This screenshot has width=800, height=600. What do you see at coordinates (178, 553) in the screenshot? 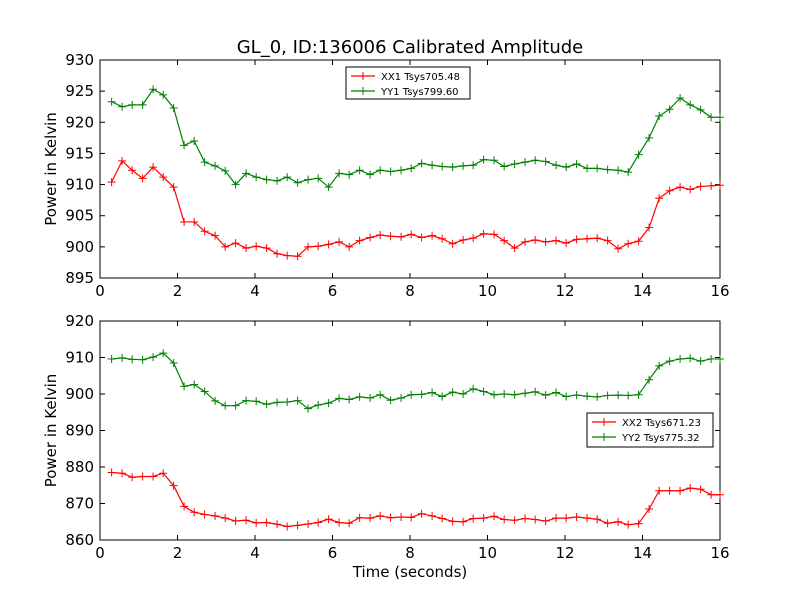
I see `x-tick-label: 2` at bounding box center [178, 553].